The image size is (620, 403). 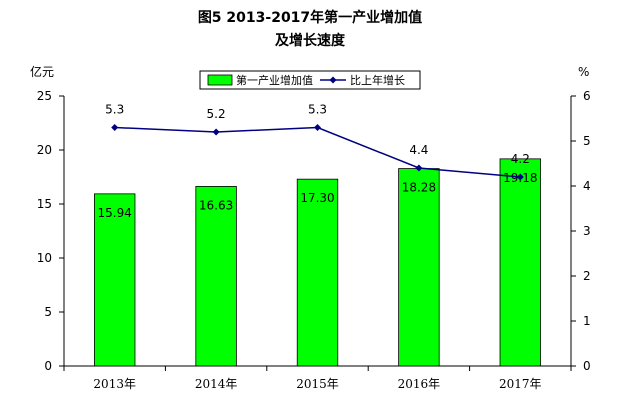 I want to click on legend: 第一产业增加值 比上年增长, so click(x=310, y=80).